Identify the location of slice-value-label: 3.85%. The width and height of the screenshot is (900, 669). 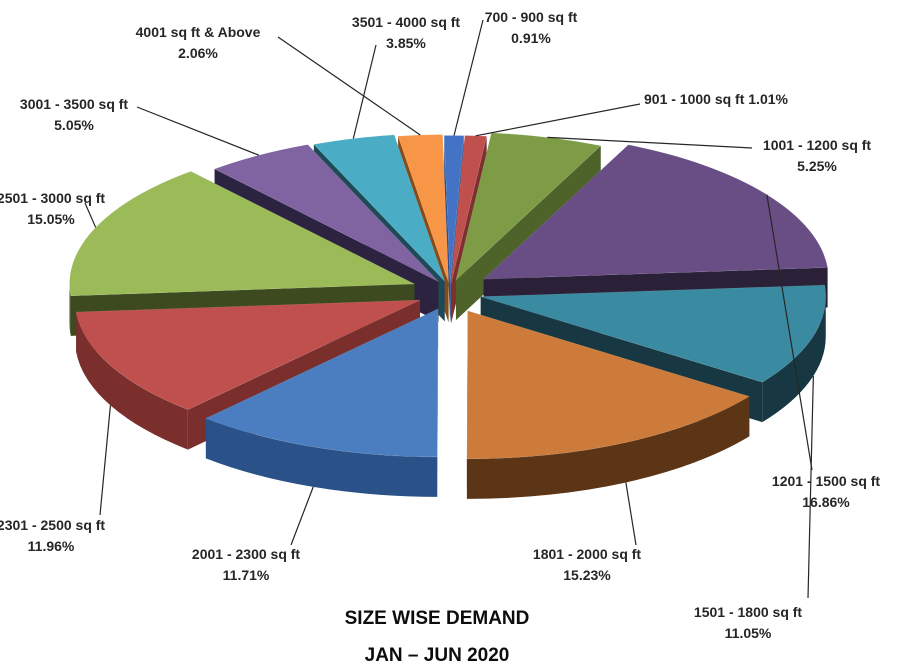
(406, 43).